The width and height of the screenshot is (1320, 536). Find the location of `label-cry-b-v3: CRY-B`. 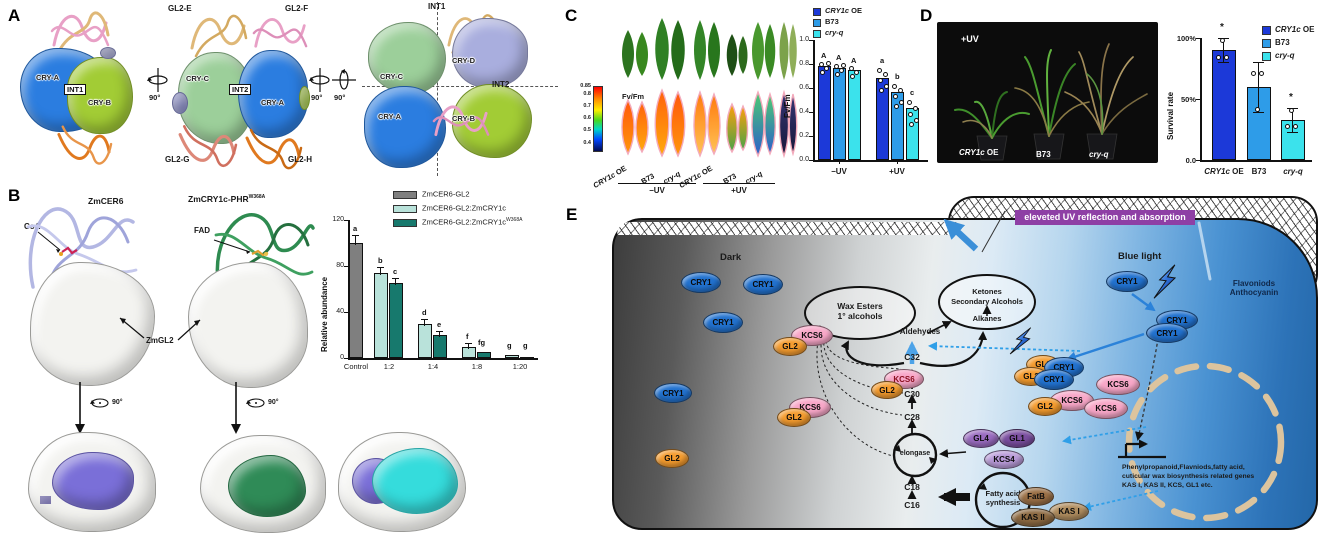

label-cry-b-v3: CRY-B is located at coordinates (464, 118).